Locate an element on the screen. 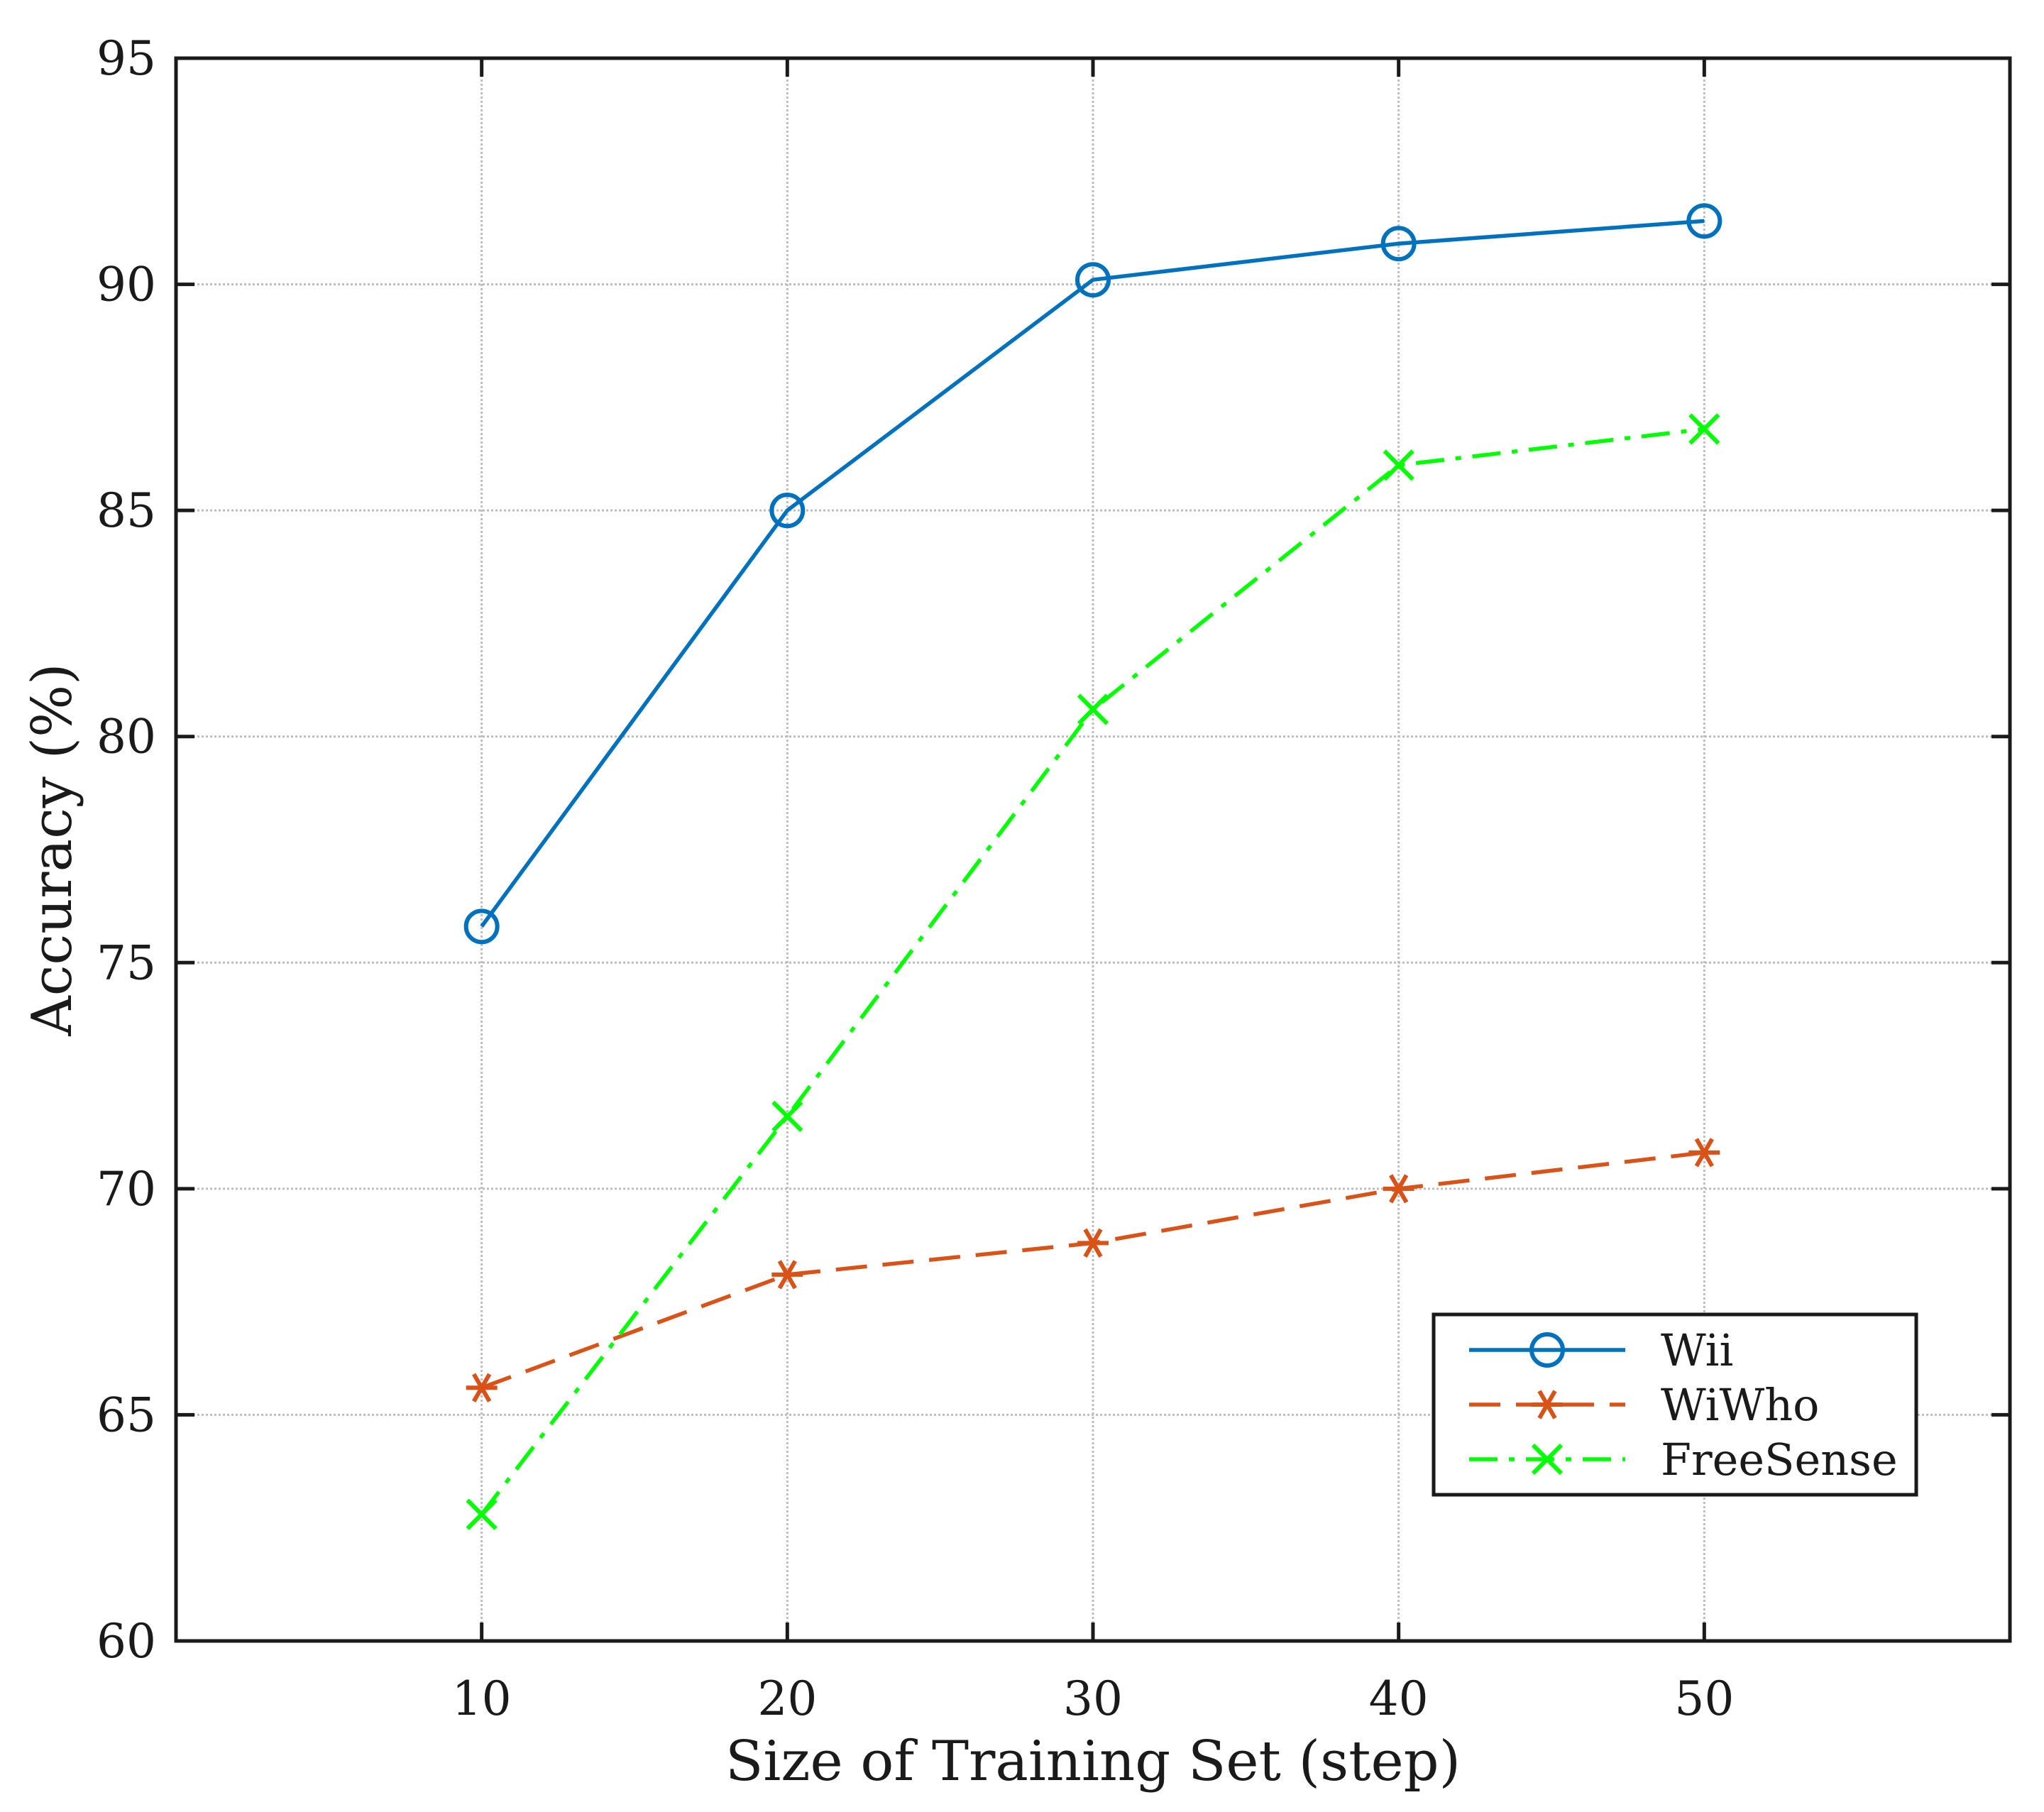  x-tick-label: 30 is located at coordinates (1093, 1698).